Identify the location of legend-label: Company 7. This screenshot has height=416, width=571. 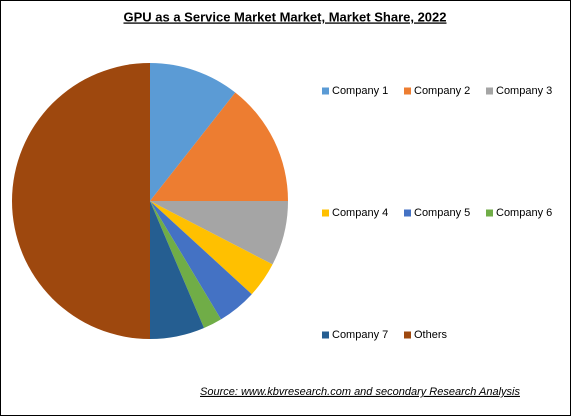
(360, 335).